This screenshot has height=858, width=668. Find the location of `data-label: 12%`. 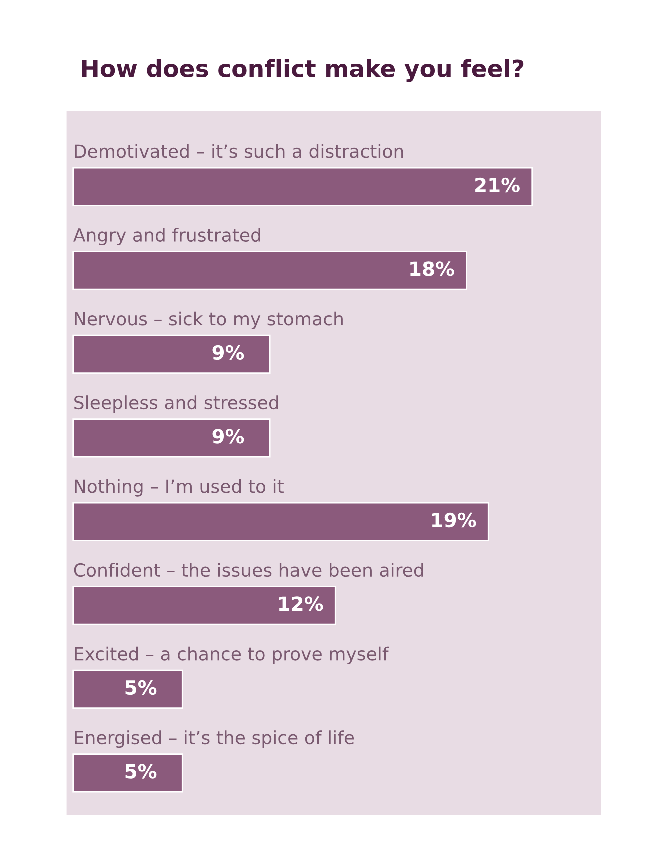

data-label: 12% is located at coordinates (302, 604).